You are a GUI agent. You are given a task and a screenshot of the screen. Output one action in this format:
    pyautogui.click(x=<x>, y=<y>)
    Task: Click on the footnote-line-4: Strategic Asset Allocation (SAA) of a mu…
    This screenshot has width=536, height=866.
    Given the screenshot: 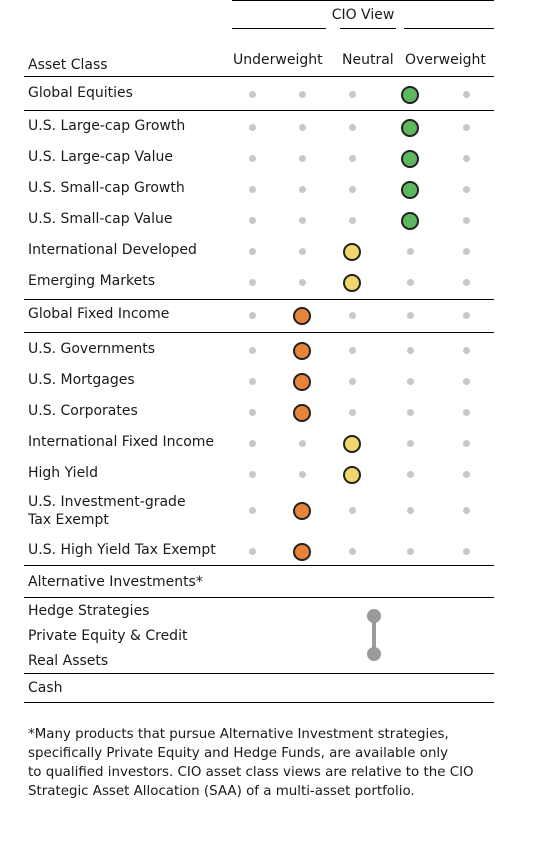 What is the action you would take?
    pyautogui.click(x=221, y=791)
    